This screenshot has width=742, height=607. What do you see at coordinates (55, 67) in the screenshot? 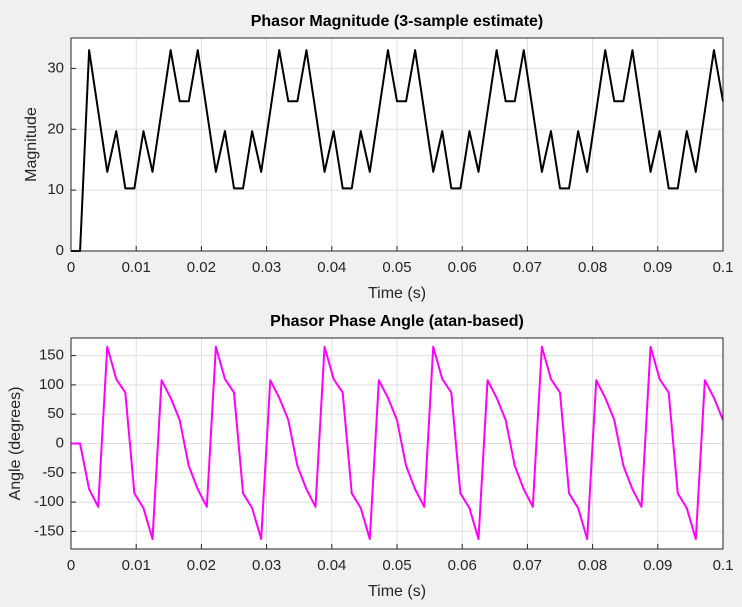
I see `y-tick-label: 30` at bounding box center [55, 67].